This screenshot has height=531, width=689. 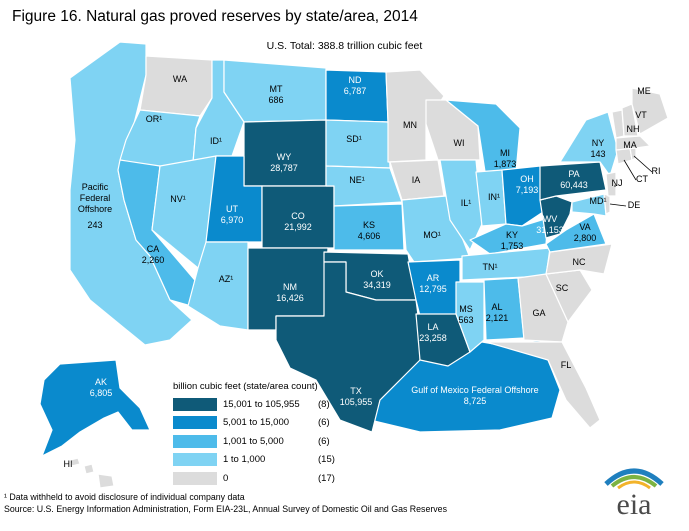 What do you see at coordinates (226, 478) in the screenshot?
I see `legend-label: 0` at bounding box center [226, 478].